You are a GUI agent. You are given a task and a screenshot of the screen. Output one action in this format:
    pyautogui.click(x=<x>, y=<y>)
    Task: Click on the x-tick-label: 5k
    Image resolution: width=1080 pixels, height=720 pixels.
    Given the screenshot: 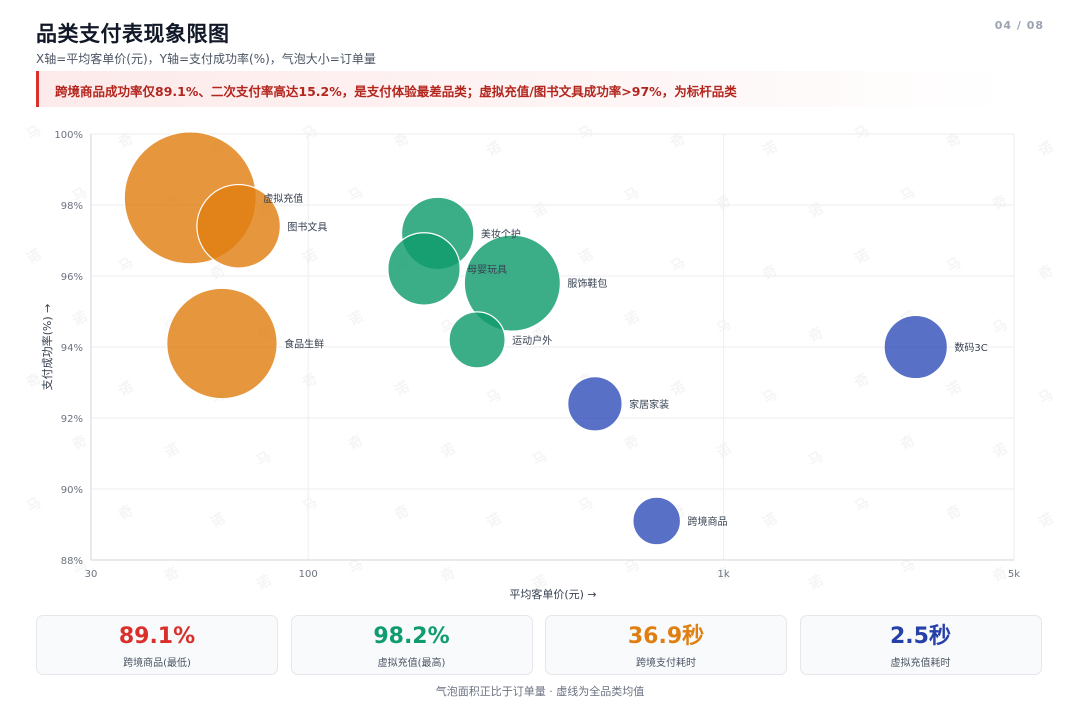 What is the action you would take?
    pyautogui.click(x=1014, y=574)
    